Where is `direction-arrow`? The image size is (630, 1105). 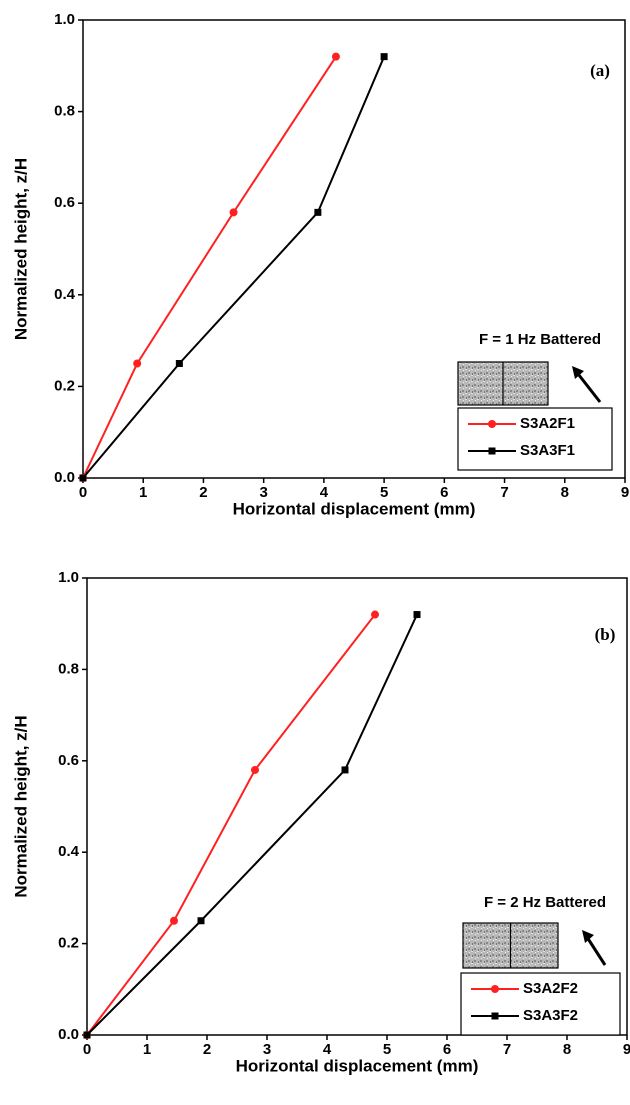 direction-arrow is located at coordinates (587, 386).